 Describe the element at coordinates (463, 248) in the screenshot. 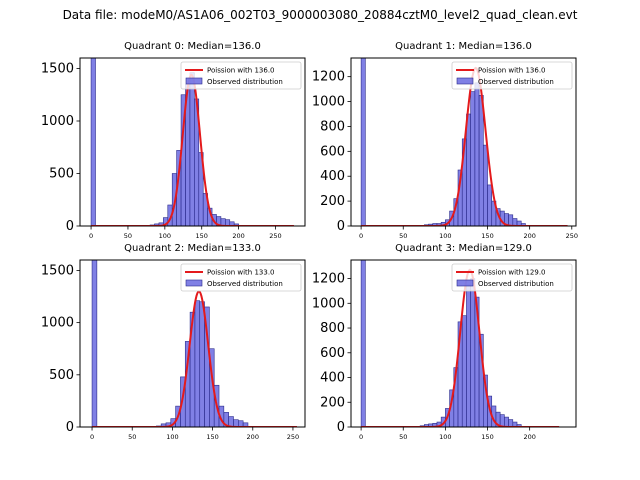

I see `quadrant-3-title: Quadrant 3: Median=129.0` at that location.